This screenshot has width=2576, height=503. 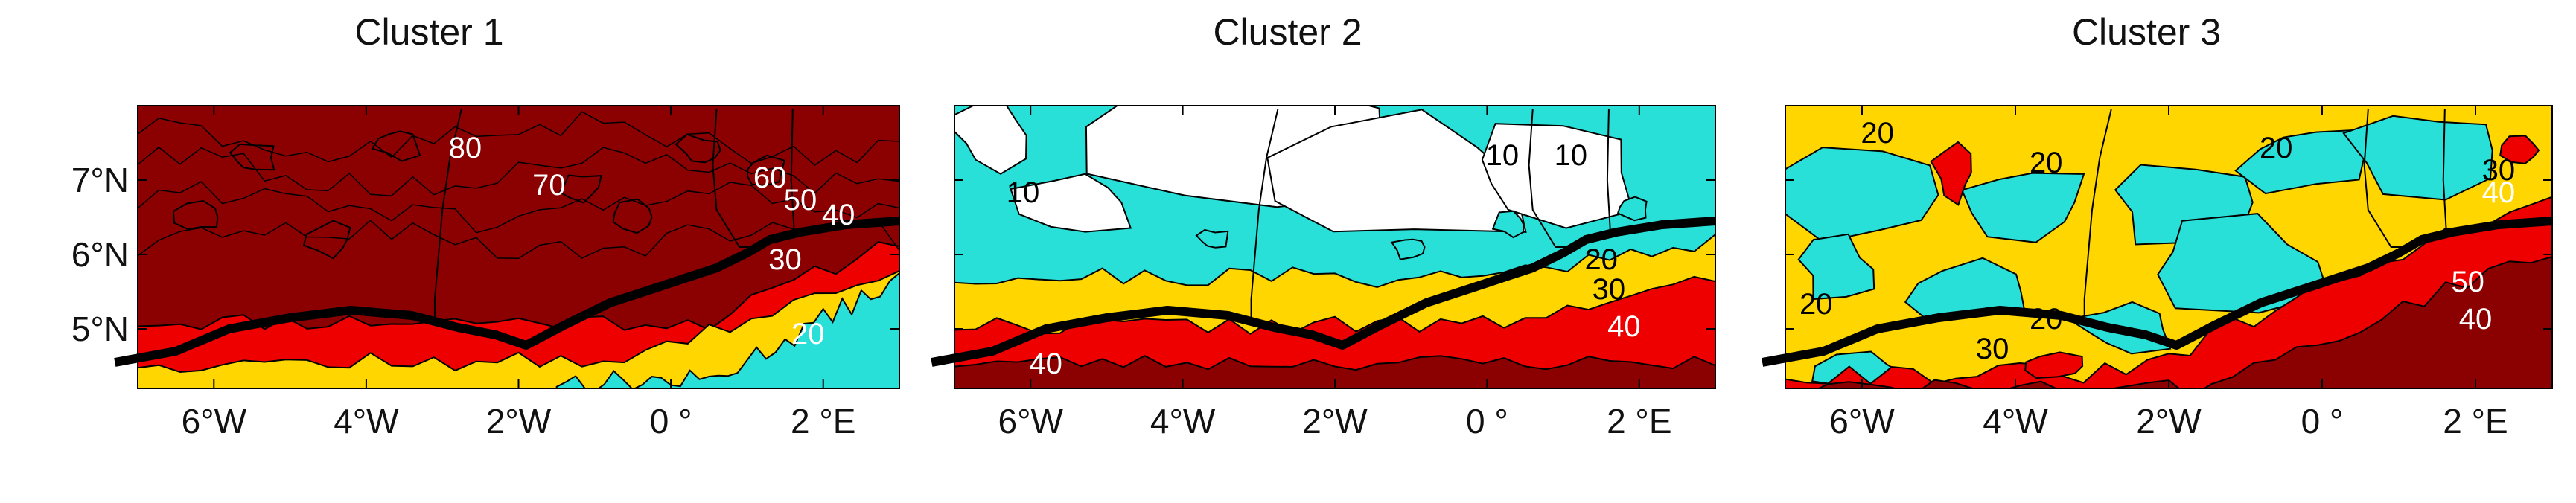 I want to click on y-tick-label: 7°N, so click(x=100, y=180).